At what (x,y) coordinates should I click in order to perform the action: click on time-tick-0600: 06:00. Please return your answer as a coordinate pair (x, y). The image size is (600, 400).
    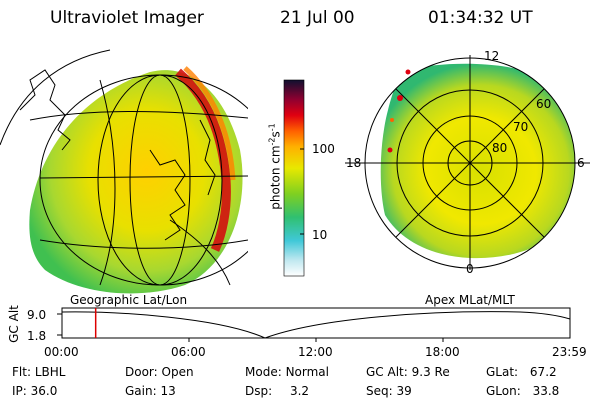
    Looking at the image, I should click on (188, 352).